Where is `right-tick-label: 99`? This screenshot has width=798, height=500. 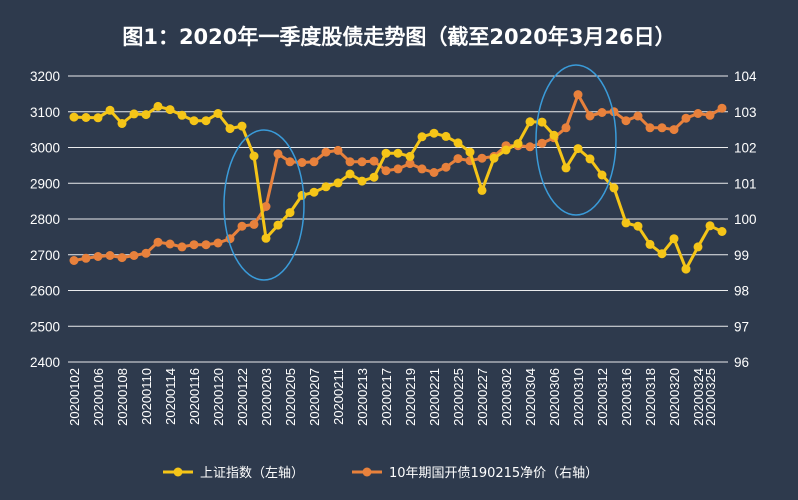
right-tick-label: 99 is located at coordinates (741, 255).